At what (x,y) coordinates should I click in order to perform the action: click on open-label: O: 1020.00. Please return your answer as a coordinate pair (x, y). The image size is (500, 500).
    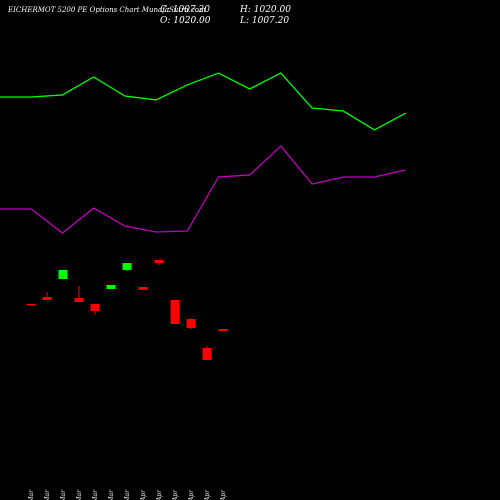
    Looking at the image, I should click on (185, 21).